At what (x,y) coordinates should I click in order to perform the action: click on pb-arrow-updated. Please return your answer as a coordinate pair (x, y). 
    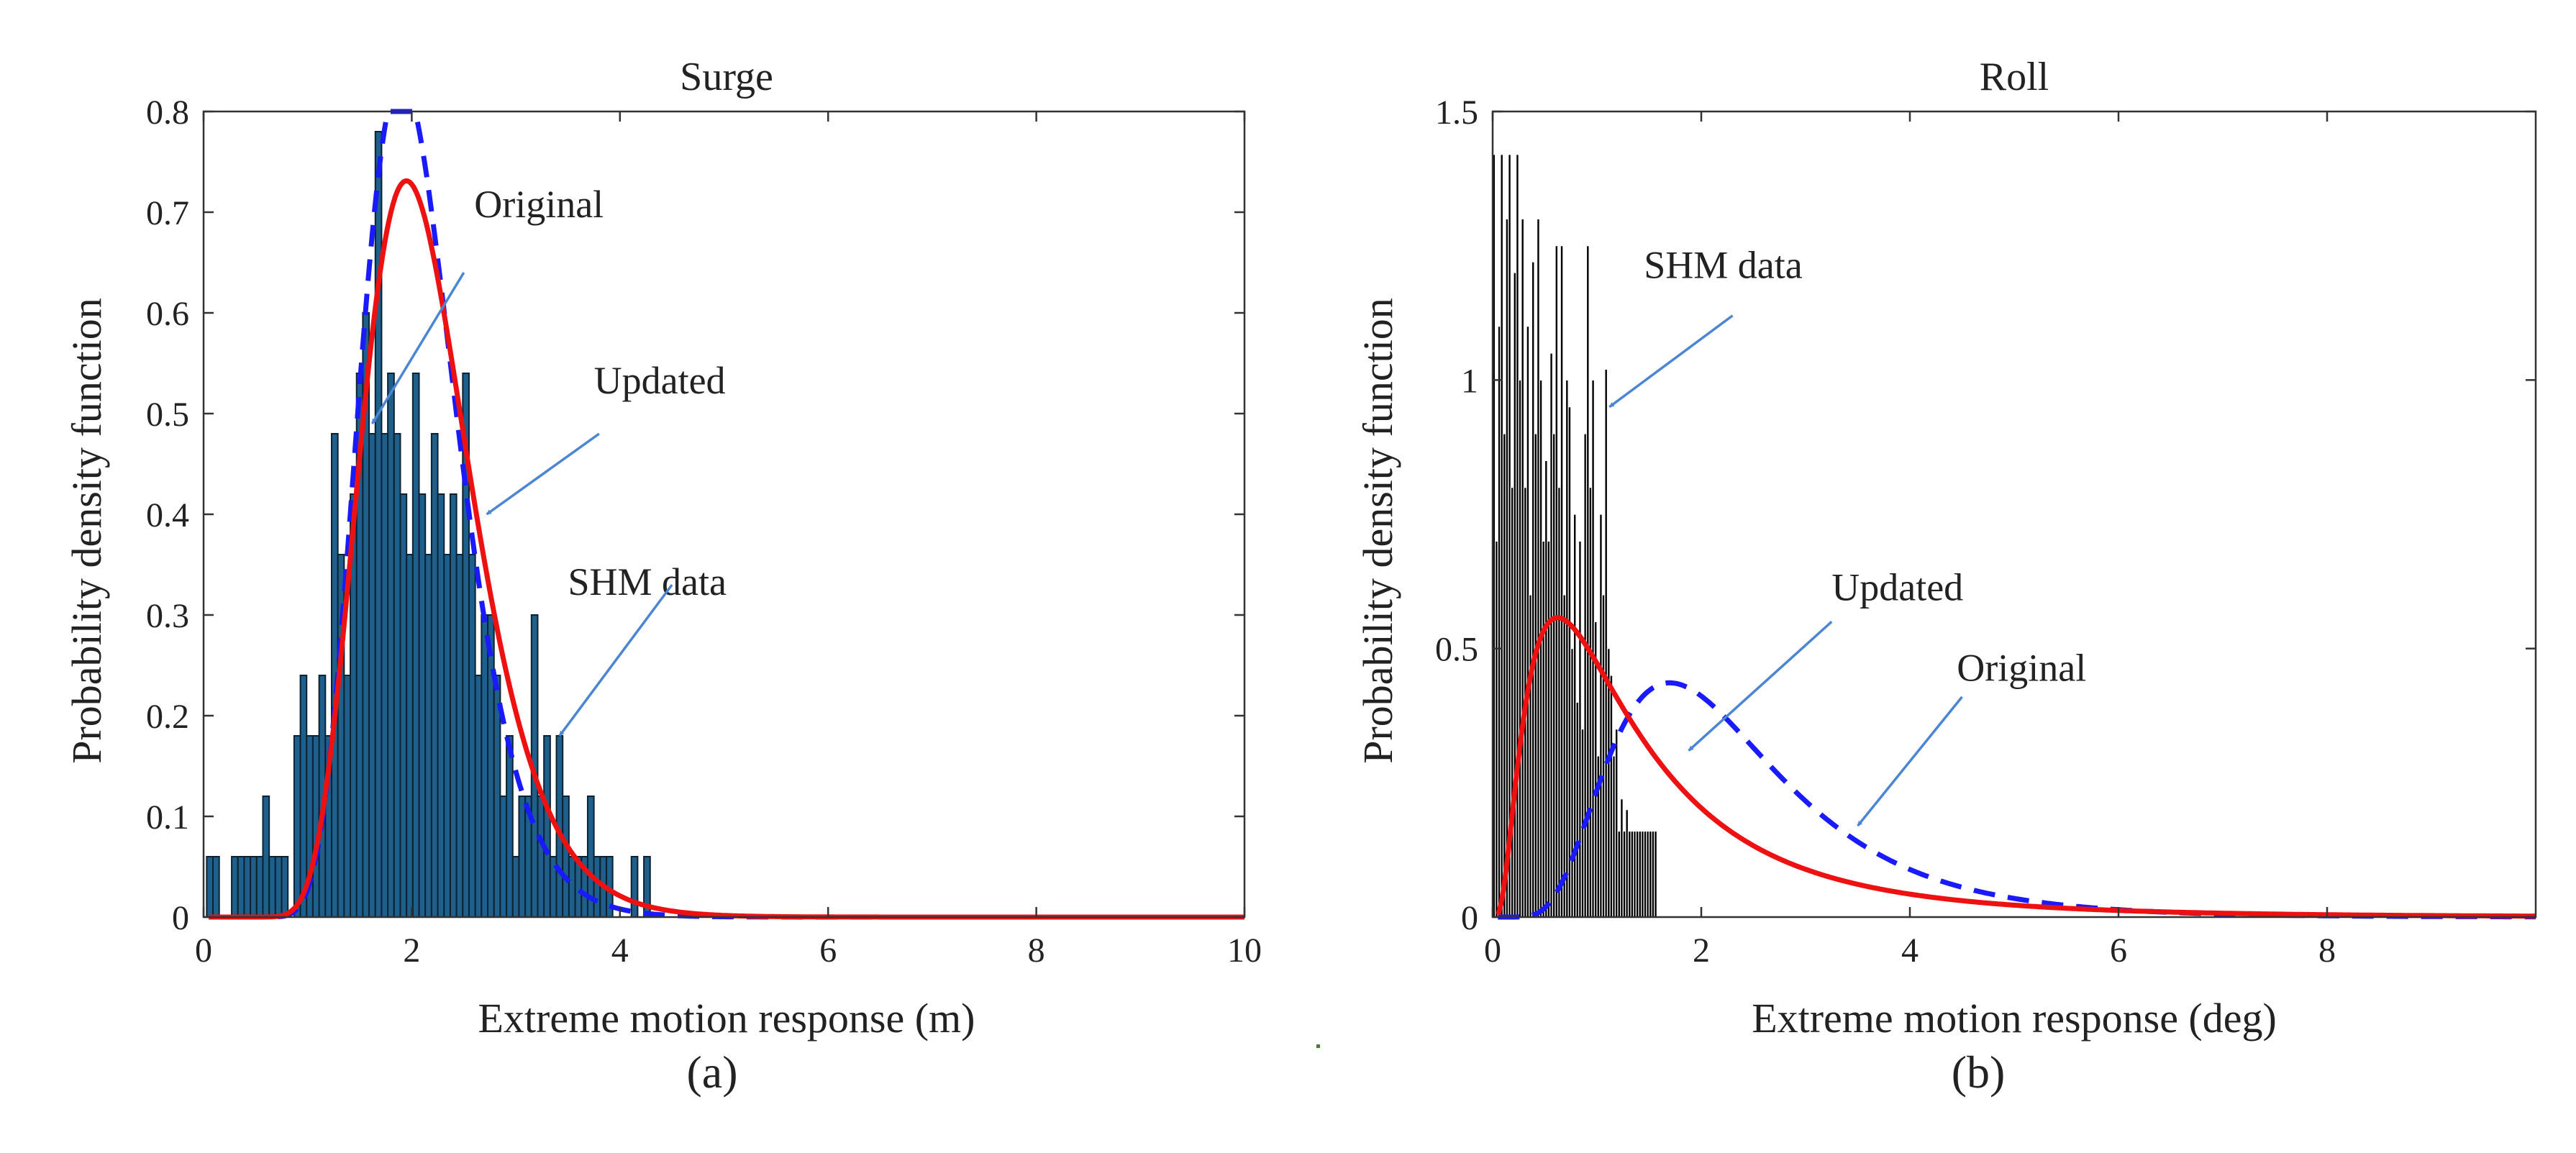
    Looking at the image, I should click on (1761, 686).